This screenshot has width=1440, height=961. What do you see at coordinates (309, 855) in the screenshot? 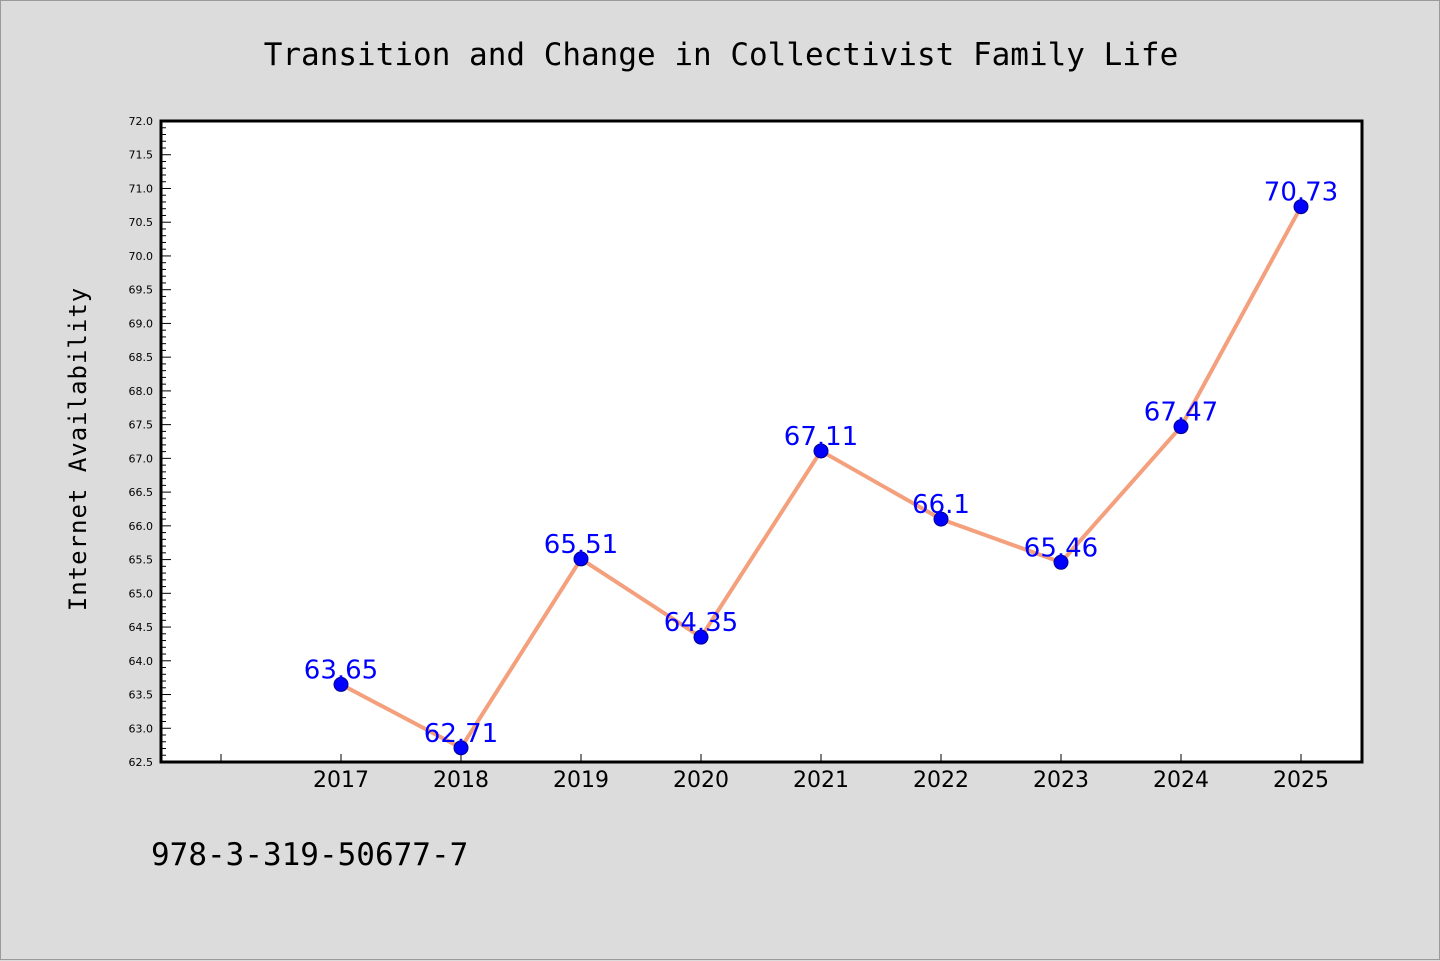
I see `footer-isbn: 978-3-319-50677-7` at bounding box center [309, 855].